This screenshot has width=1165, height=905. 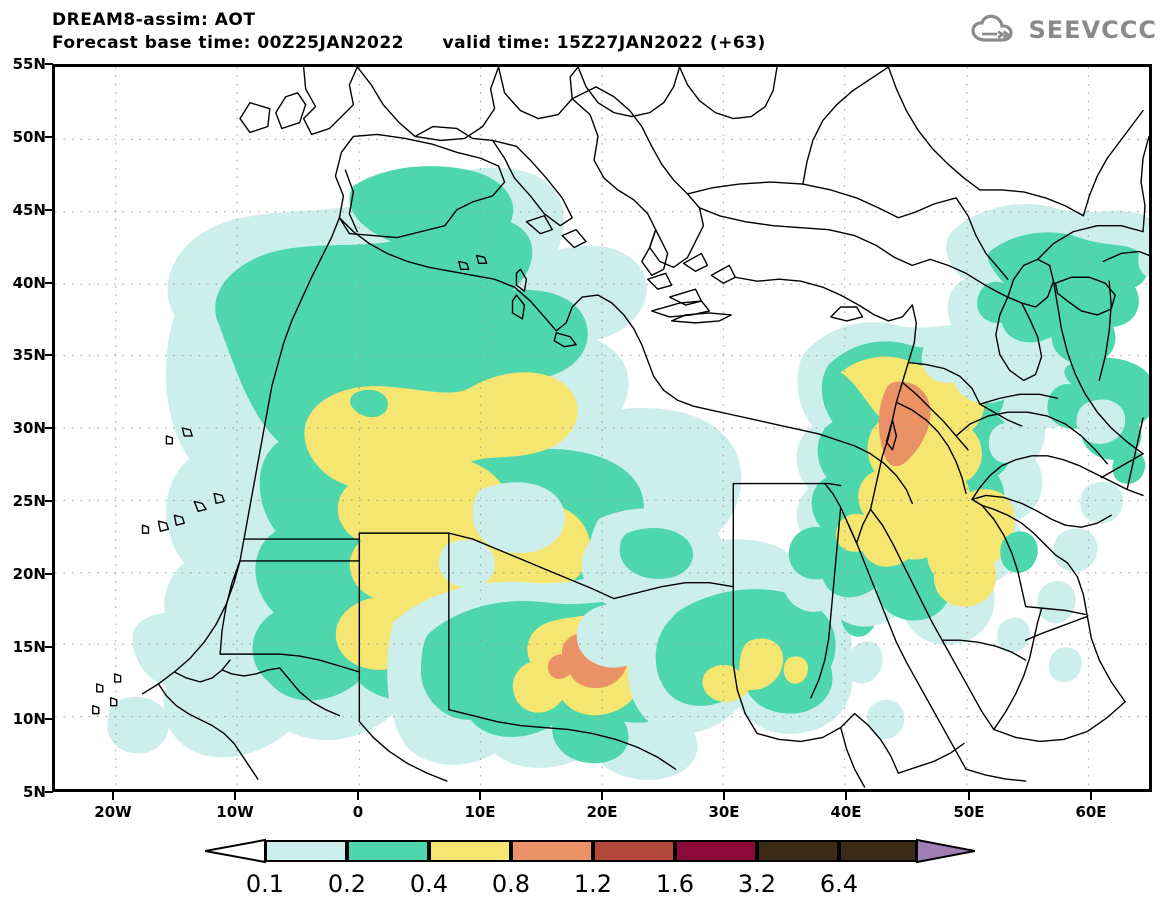 I want to click on contour-0.1-uae, so click(x=1075, y=550).